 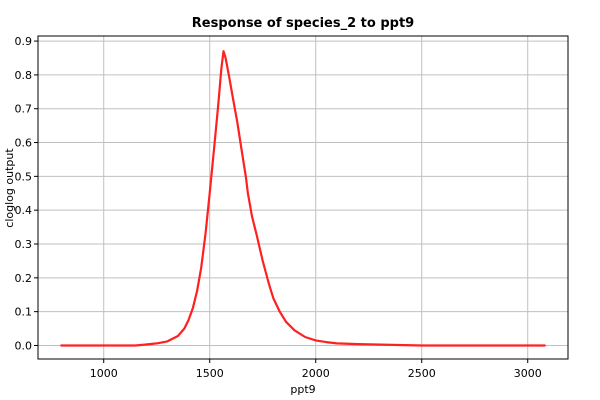 What do you see at coordinates (24, 41) in the screenshot?
I see `y-tick-label: 0.9` at bounding box center [24, 41].